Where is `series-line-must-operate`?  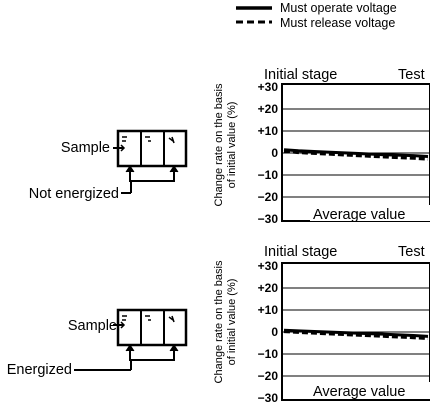
series-line-must-operate is located at coordinates (356, 153).